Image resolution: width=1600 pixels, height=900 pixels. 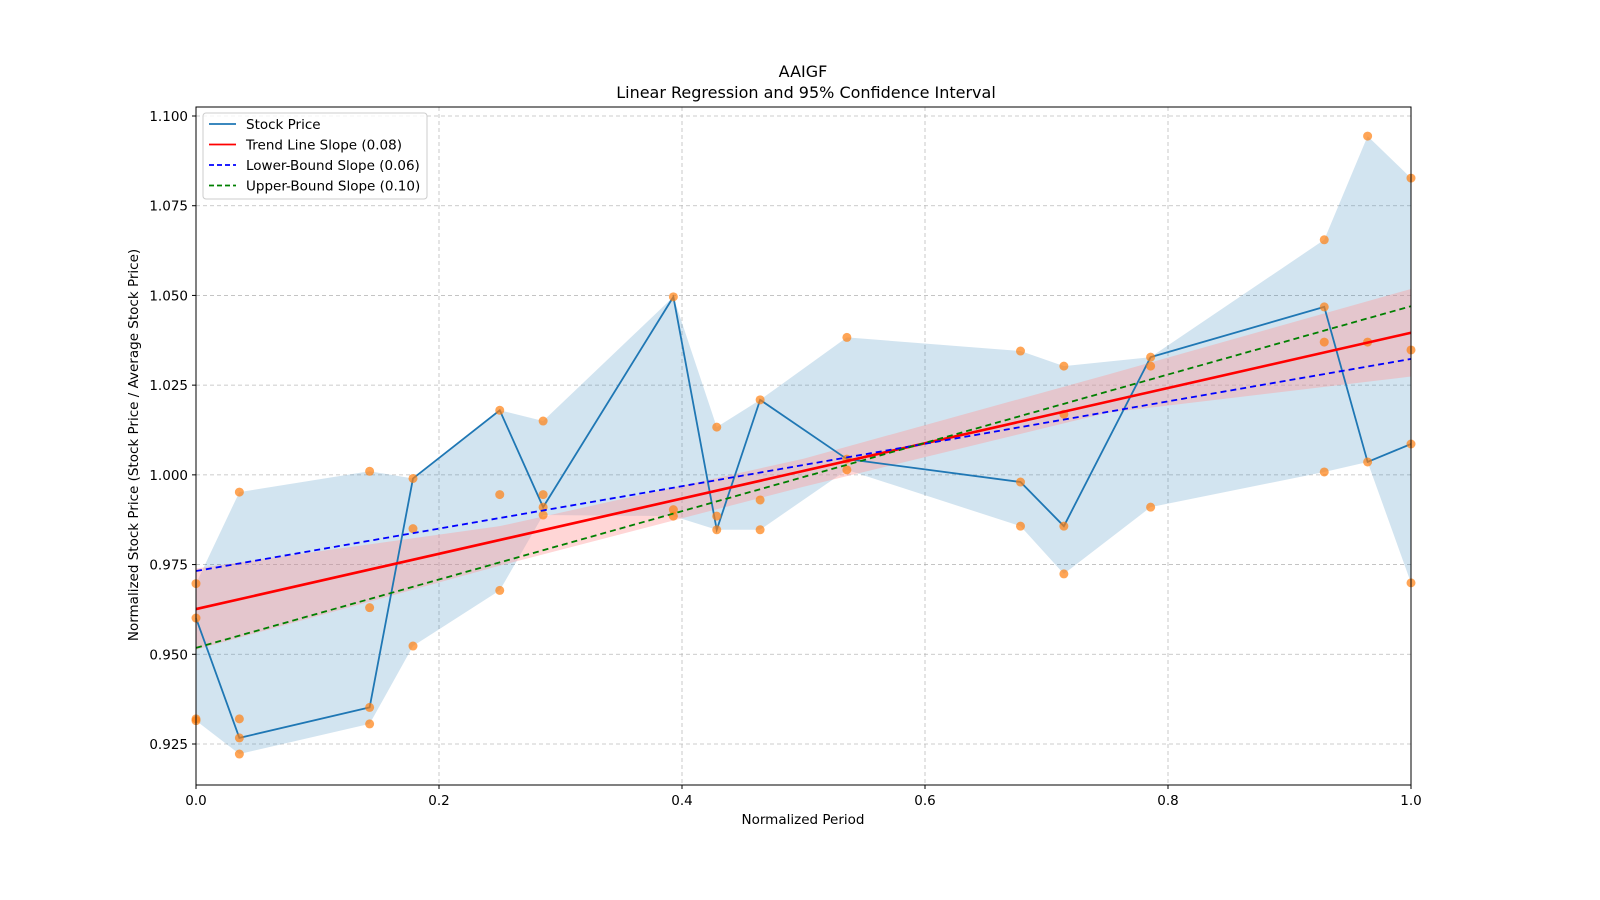 What do you see at coordinates (168, 476) in the screenshot?
I see `y-tick-label: 1.000` at bounding box center [168, 476].